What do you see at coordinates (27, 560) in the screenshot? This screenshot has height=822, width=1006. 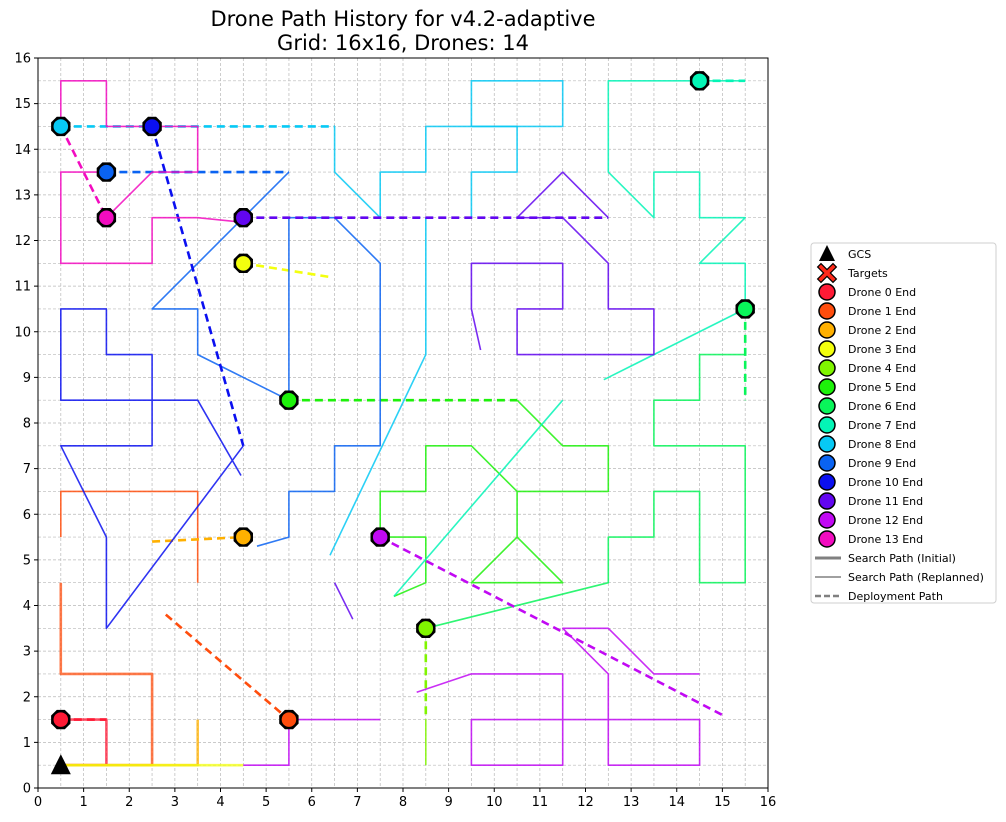 I see `y-tick-label: 5` at bounding box center [27, 560].